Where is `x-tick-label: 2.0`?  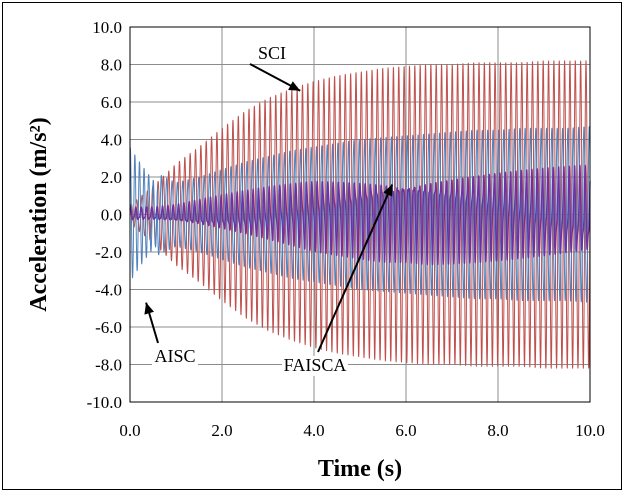
x-tick-label: 2.0 is located at coordinates (221, 430).